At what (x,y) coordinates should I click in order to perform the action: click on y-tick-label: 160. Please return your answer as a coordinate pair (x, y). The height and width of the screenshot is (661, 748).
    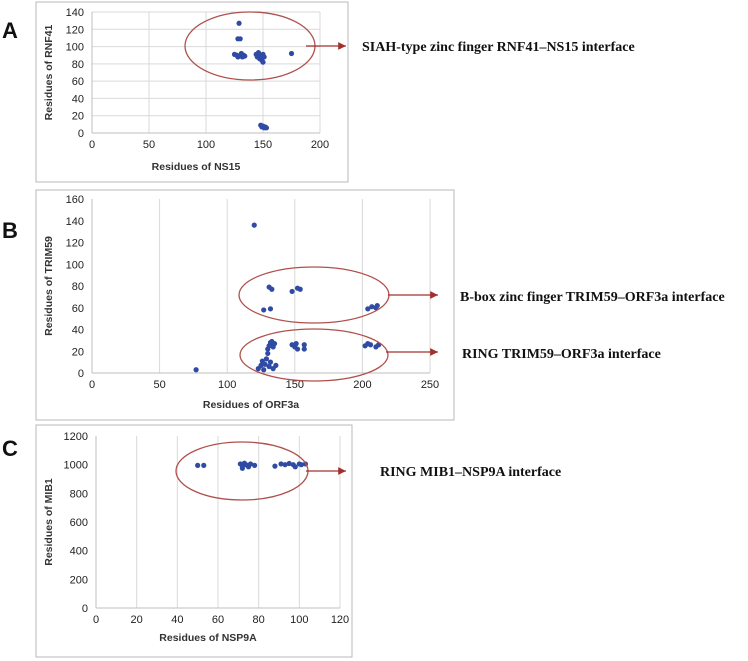
    Looking at the image, I should click on (75, 200).